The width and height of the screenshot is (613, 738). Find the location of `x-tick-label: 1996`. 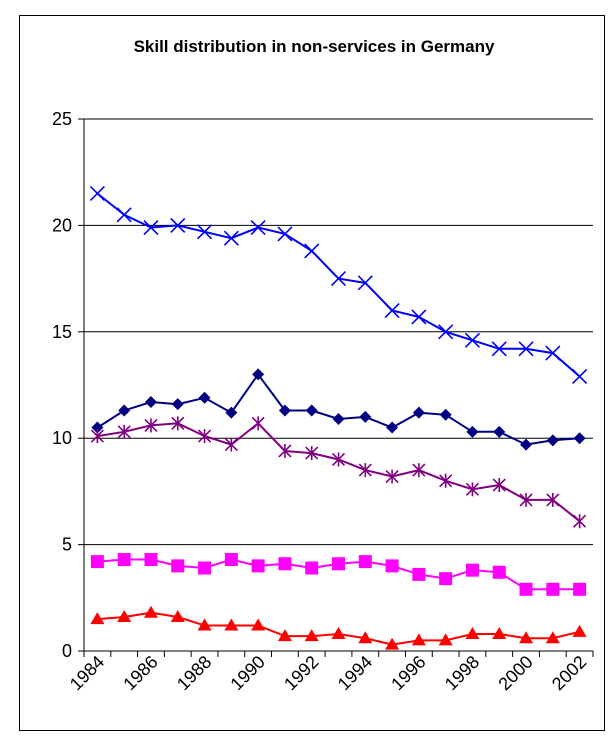

x-tick-label: 1996 is located at coordinates (408, 673).